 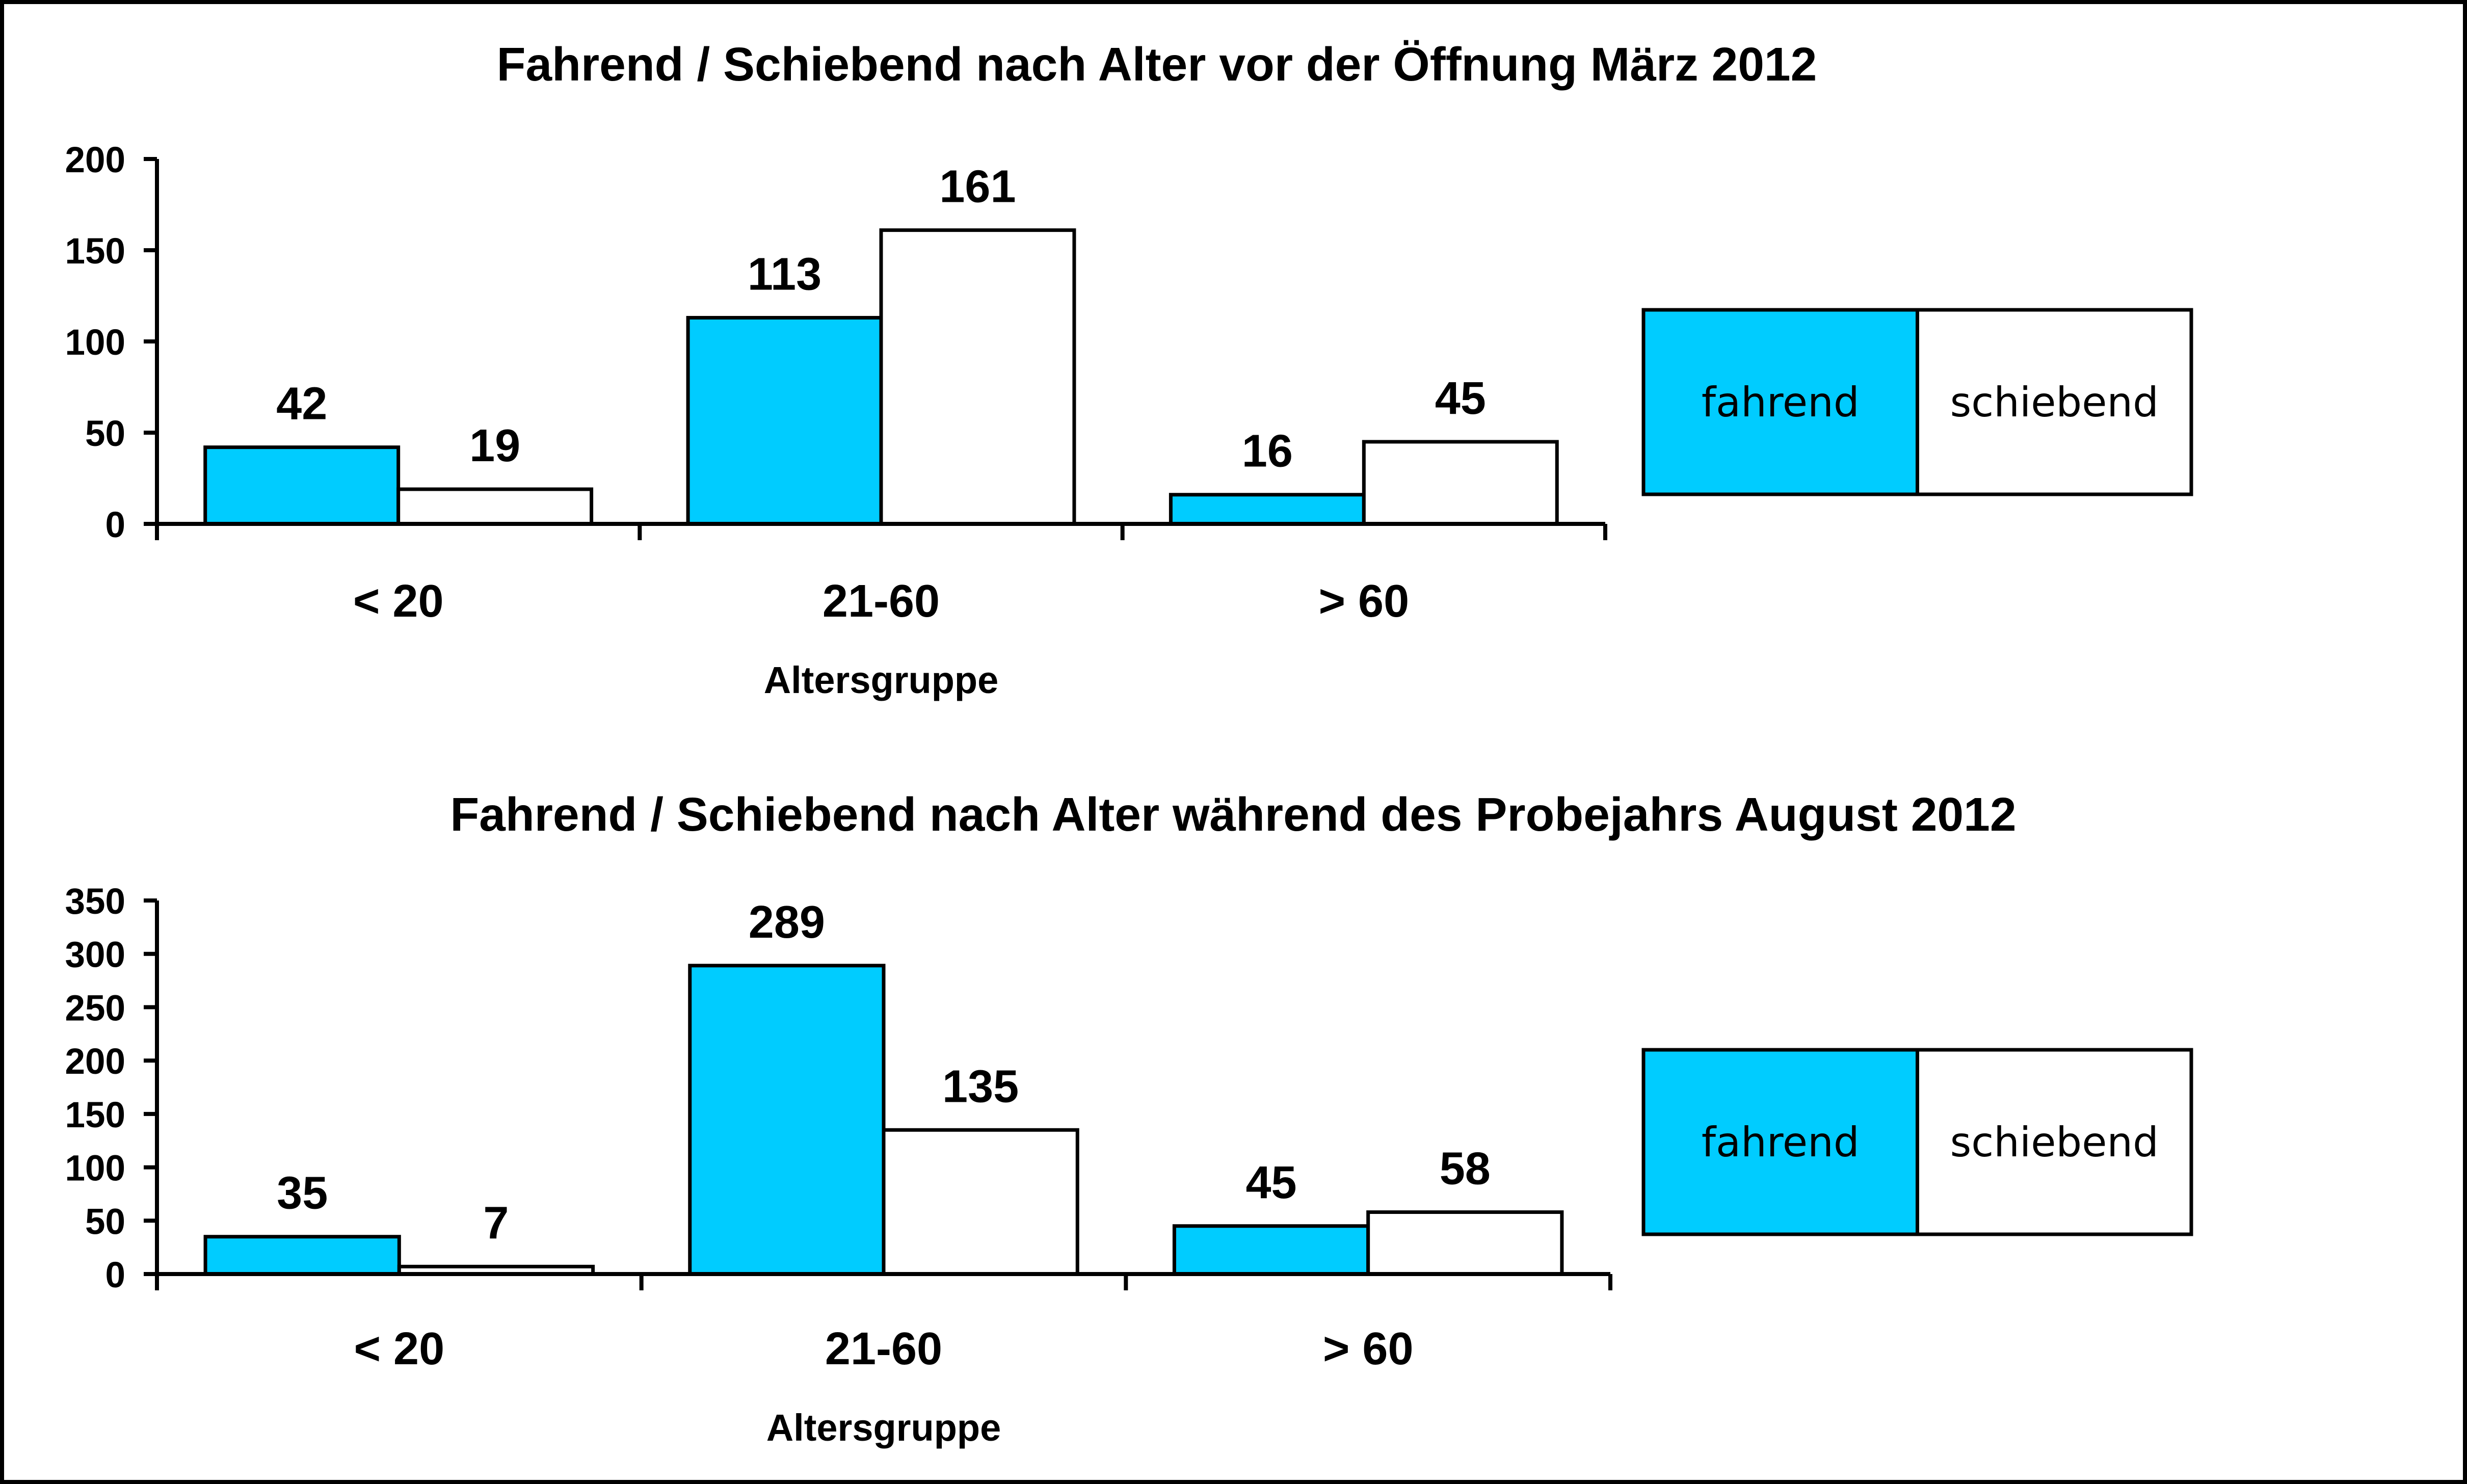 What do you see at coordinates (977, 187) in the screenshot?
I see `data-label-schiebend-2: 161` at bounding box center [977, 187].